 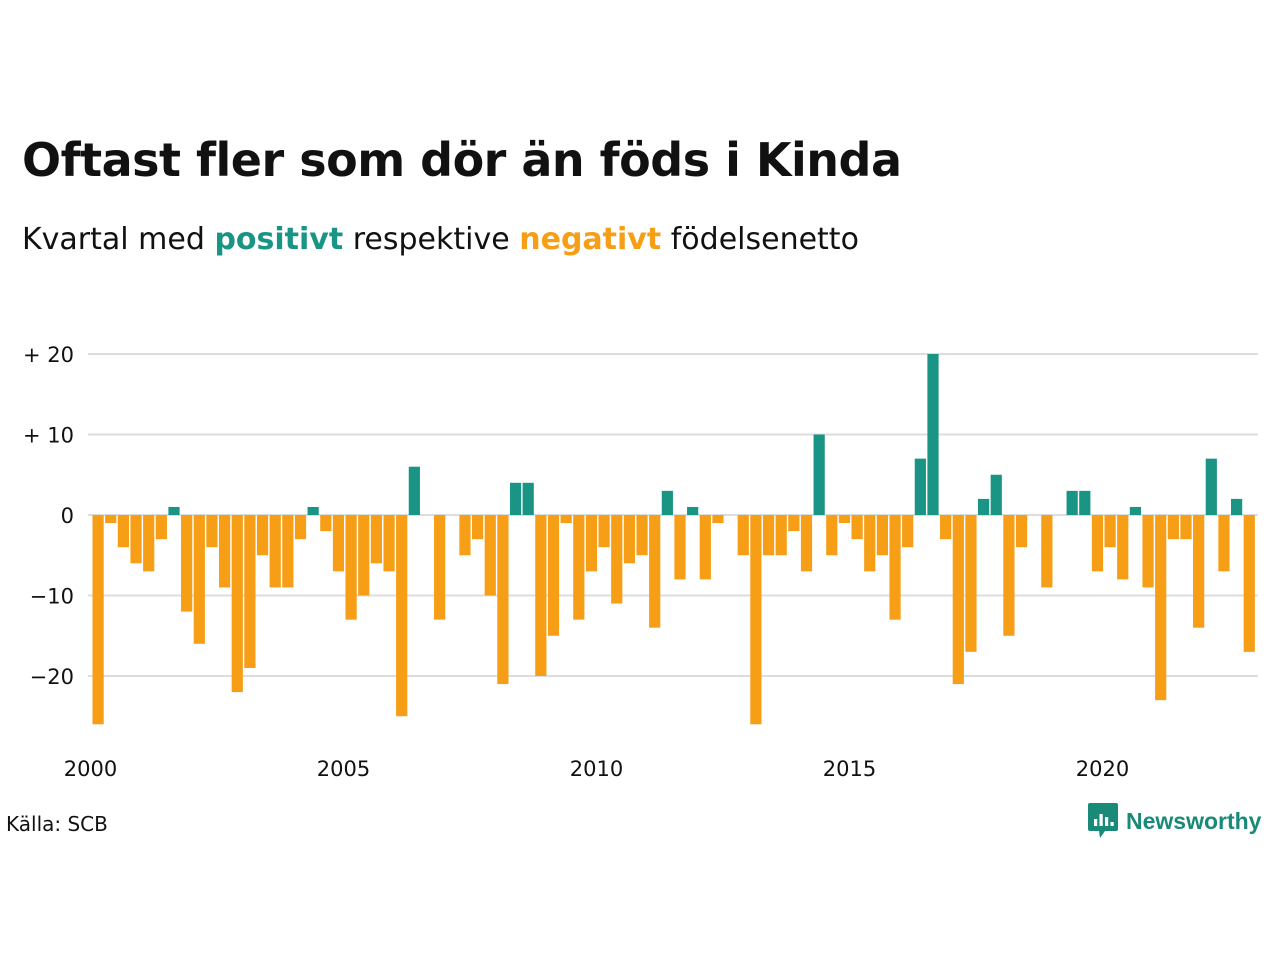 What do you see at coordinates (90, 769) in the screenshot?
I see `x-tick-label: 2000` at bounding box center [90, 769].